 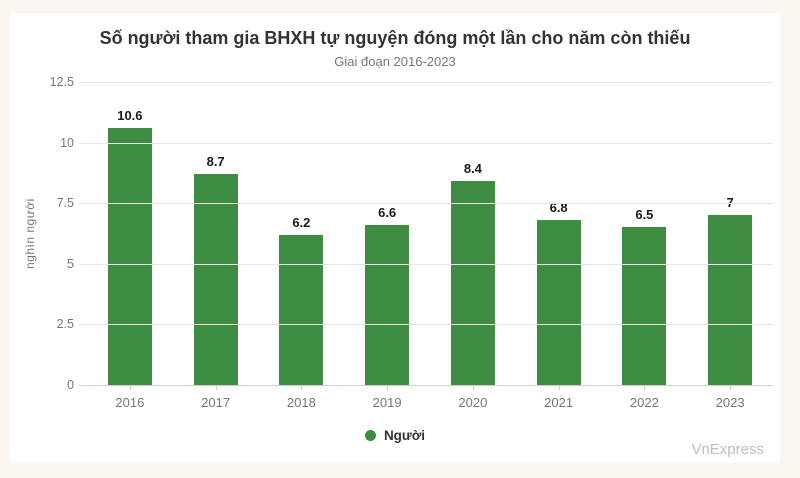 I want to click on legend-label: Người, so click(x=404, y=435).